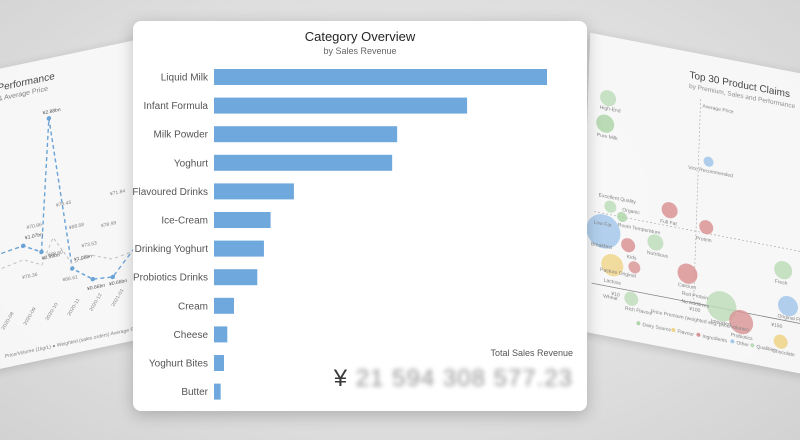 Image resolution: width=800 pixels, height=440 pixels. Describe the element at coordinates (170, 278) in the screenshot. I see `category-label: Probiotics Drinks` at that location.